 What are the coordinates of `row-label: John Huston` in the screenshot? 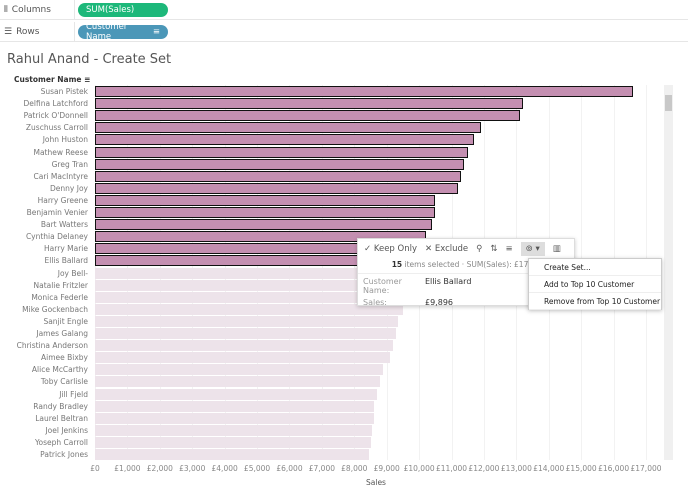 It's located at (65, 140).